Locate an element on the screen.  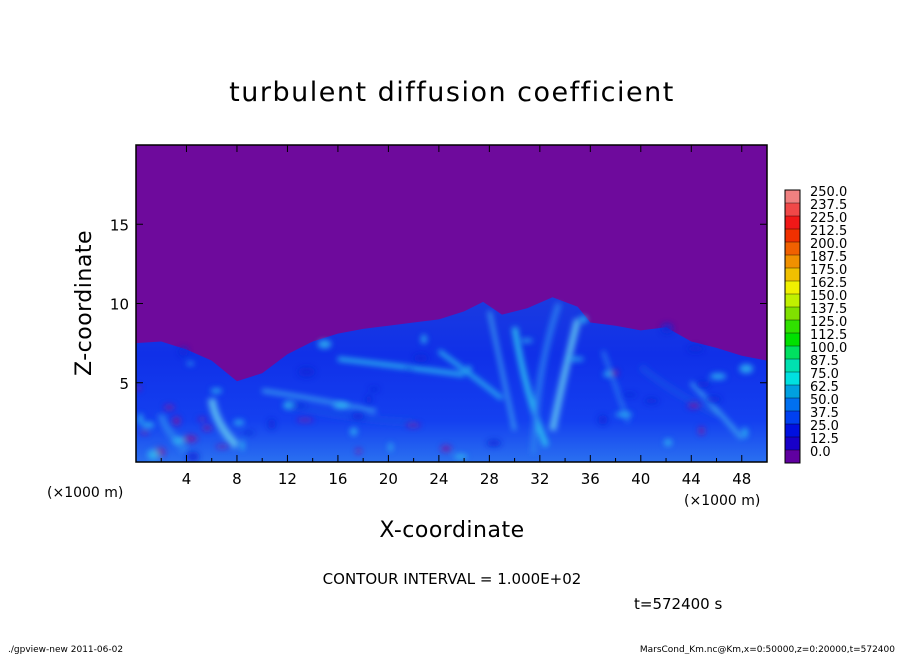
x-unit-left: (×1000 m) is located at coordinates (85, 493).